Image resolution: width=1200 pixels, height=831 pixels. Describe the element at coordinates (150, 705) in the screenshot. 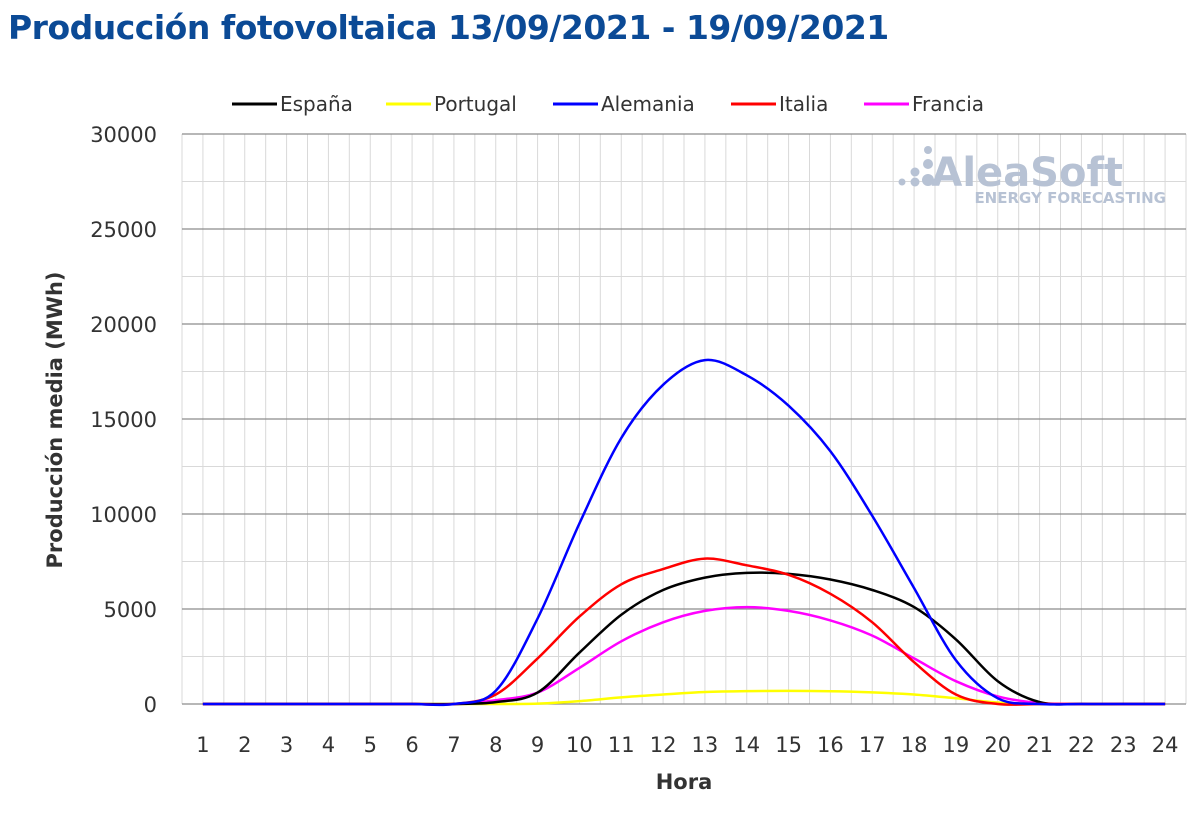

I see `y-tick-label: 0` at that location.